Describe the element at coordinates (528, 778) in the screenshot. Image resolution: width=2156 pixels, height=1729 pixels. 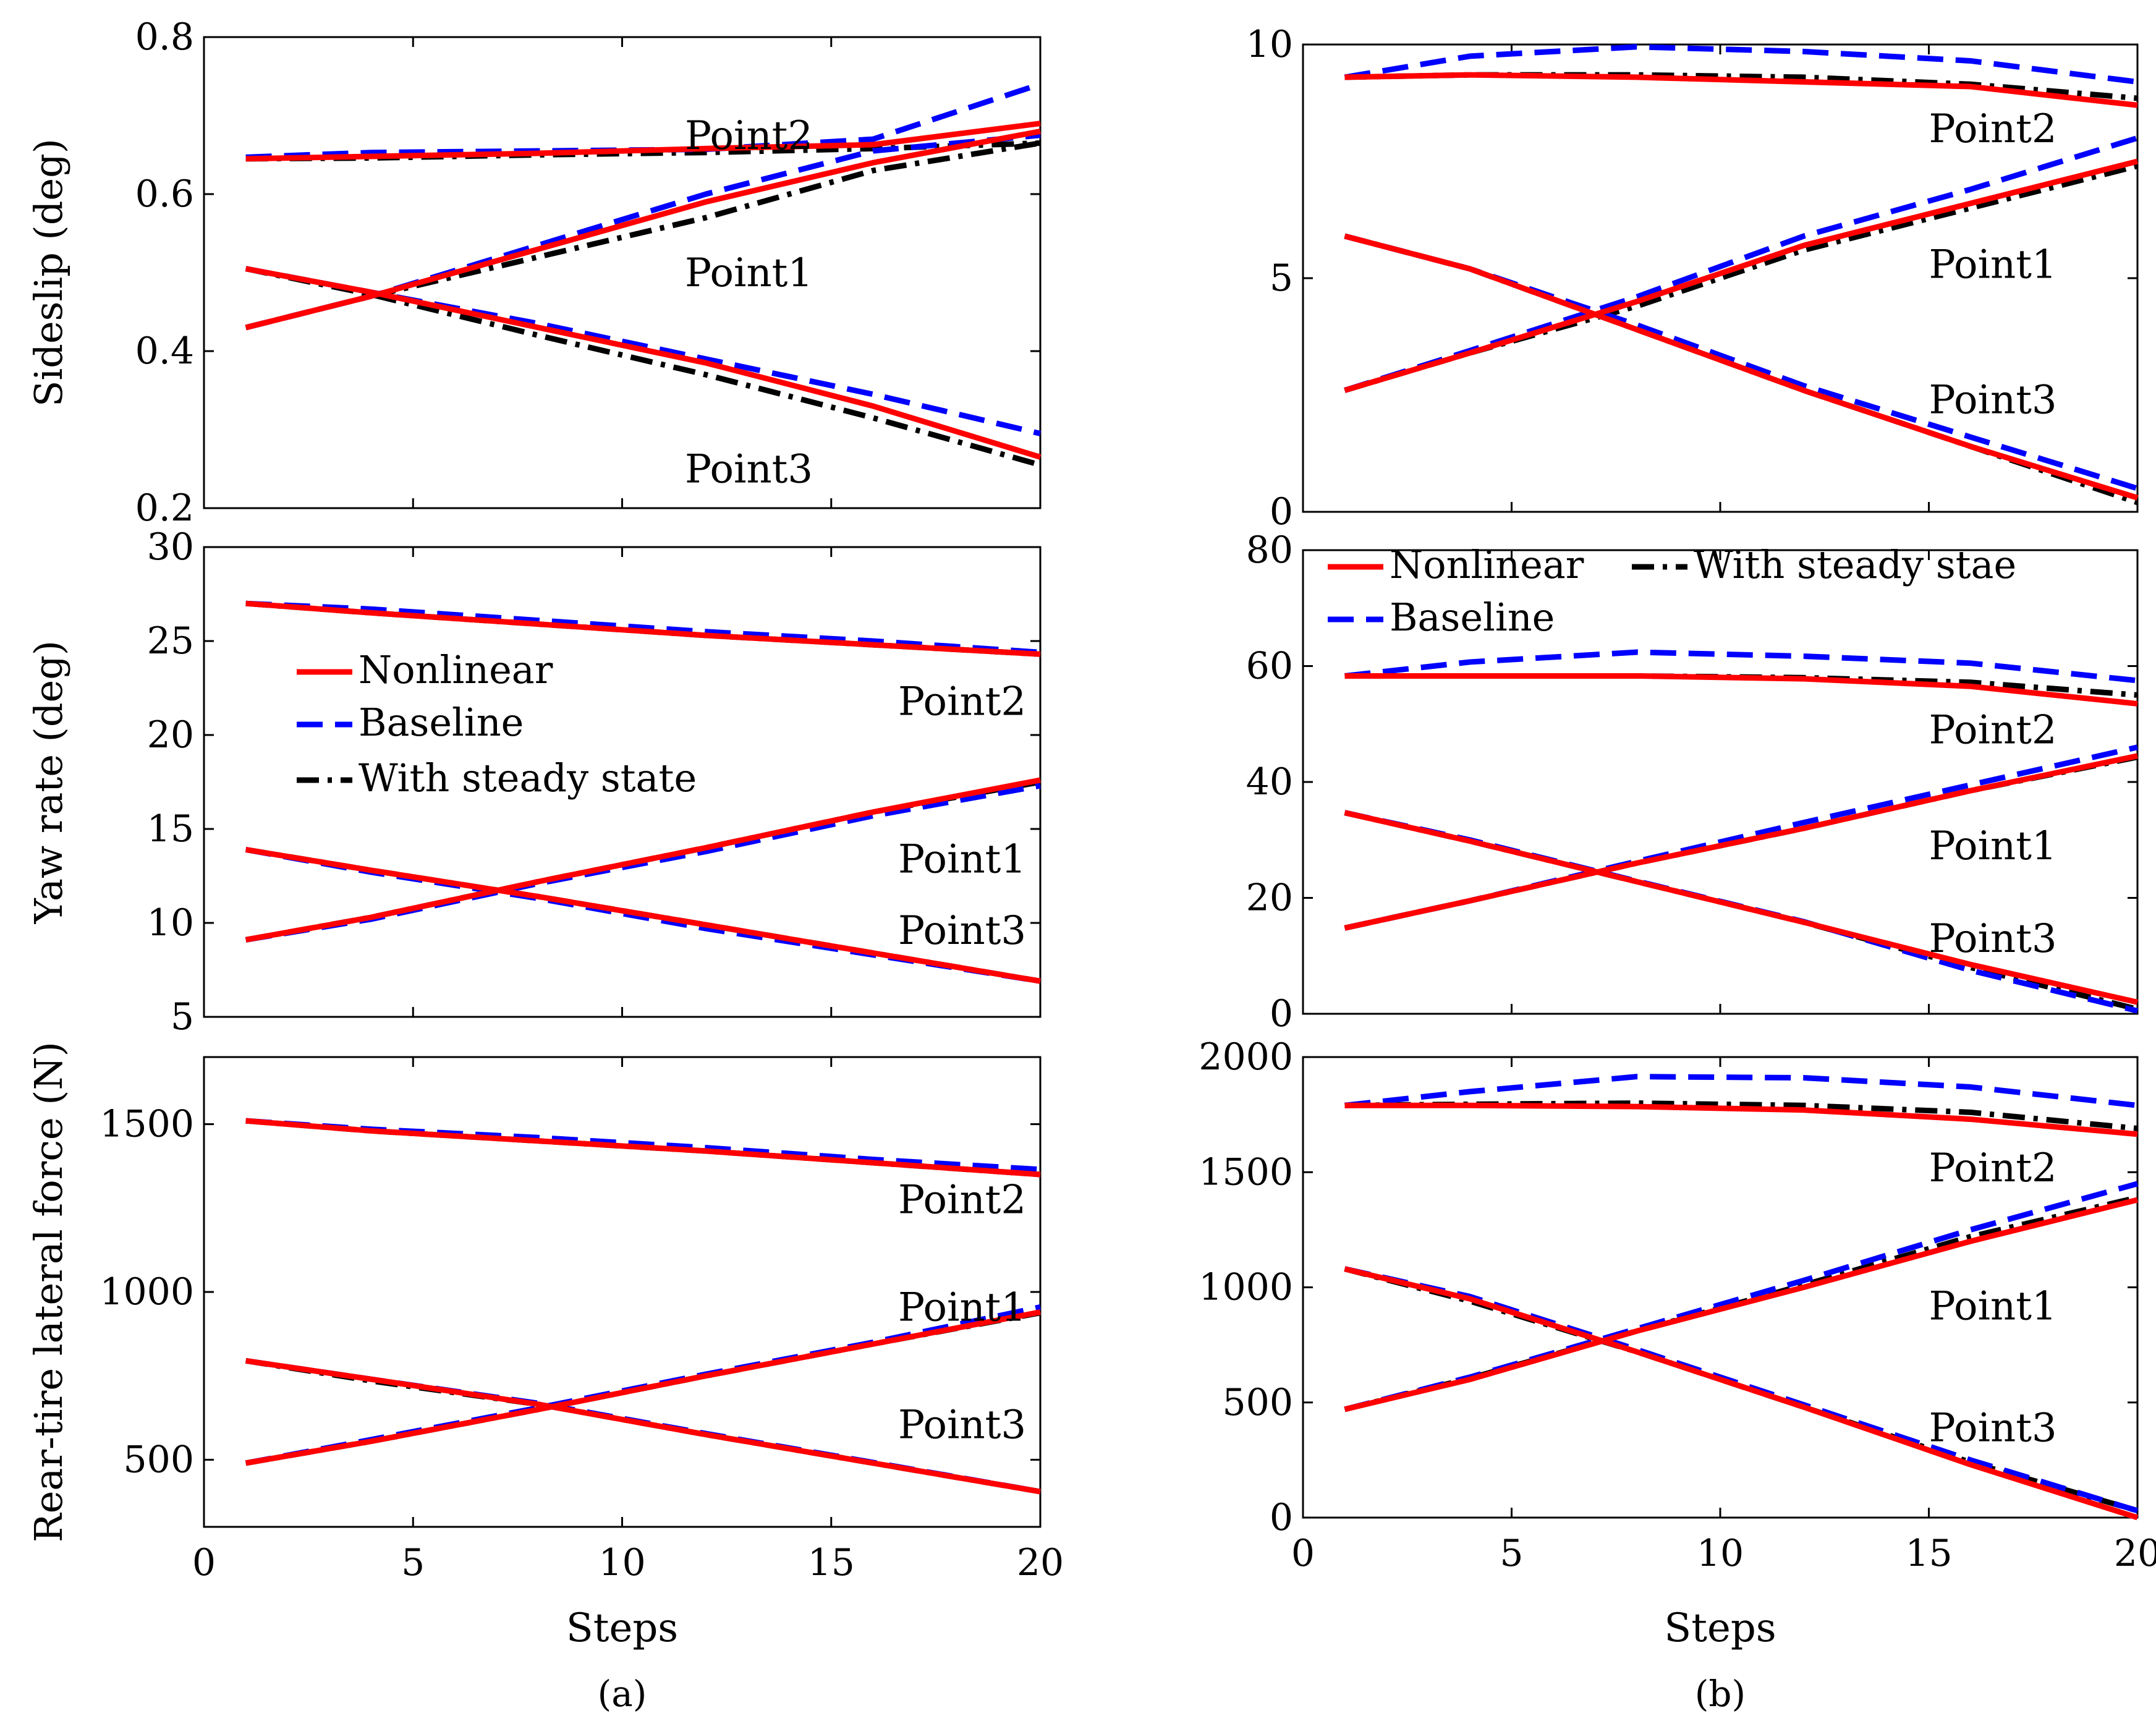
I see `legend-label: With steady state` at that location.